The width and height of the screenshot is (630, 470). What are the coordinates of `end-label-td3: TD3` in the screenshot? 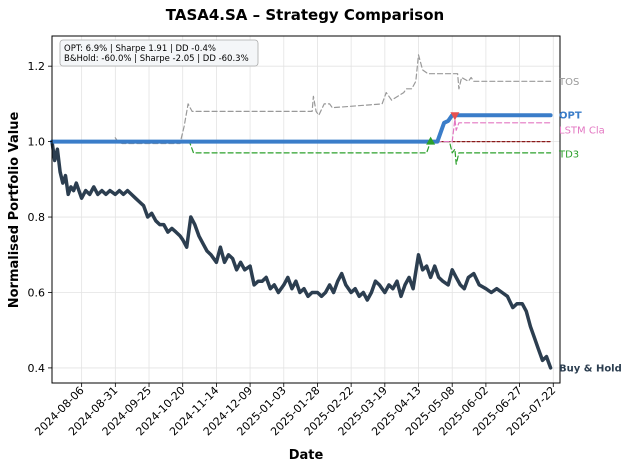 It's located at (568, 154).